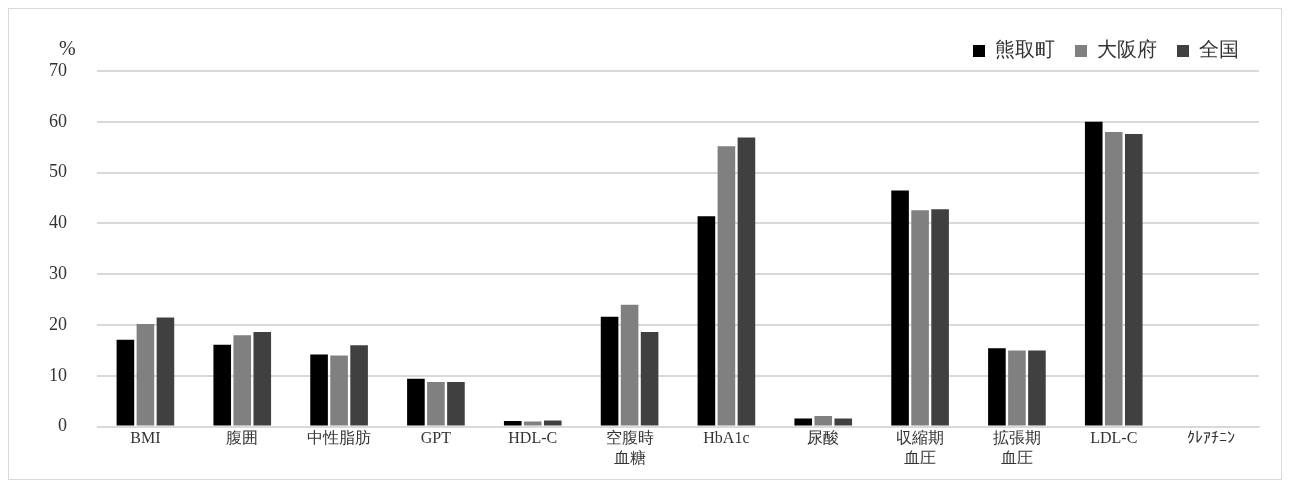 The image size is (1290, 488). I want to click on legend-label: 大阪府, so click(1127, 49).